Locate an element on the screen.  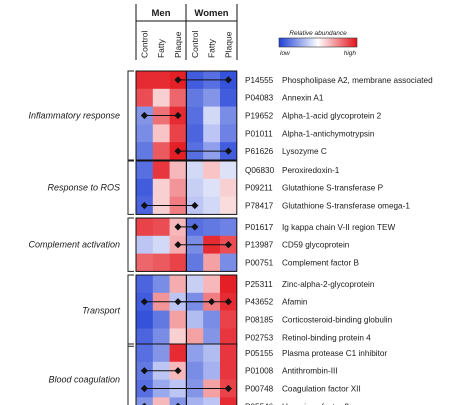
protein-id: P09211 is located at coordinates (259, 188).